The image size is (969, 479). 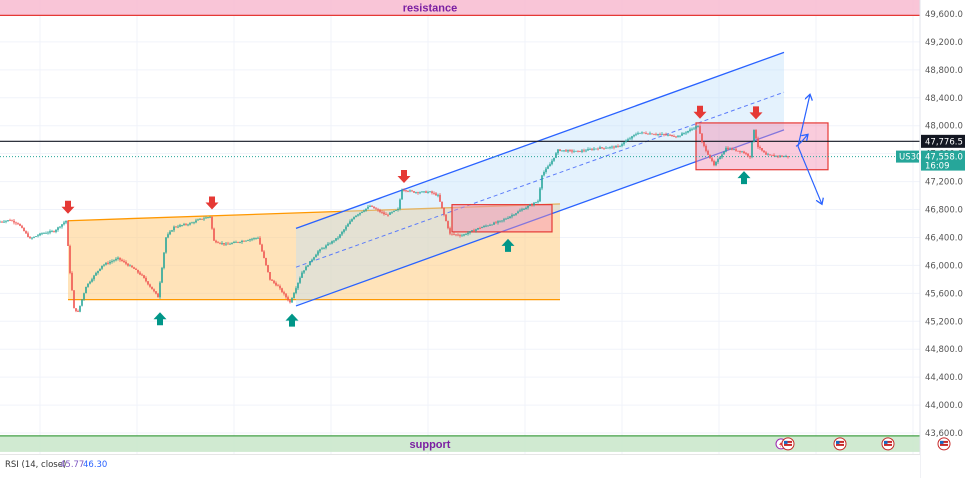 I want to click on flag-canton, so click(x=886, y=442).